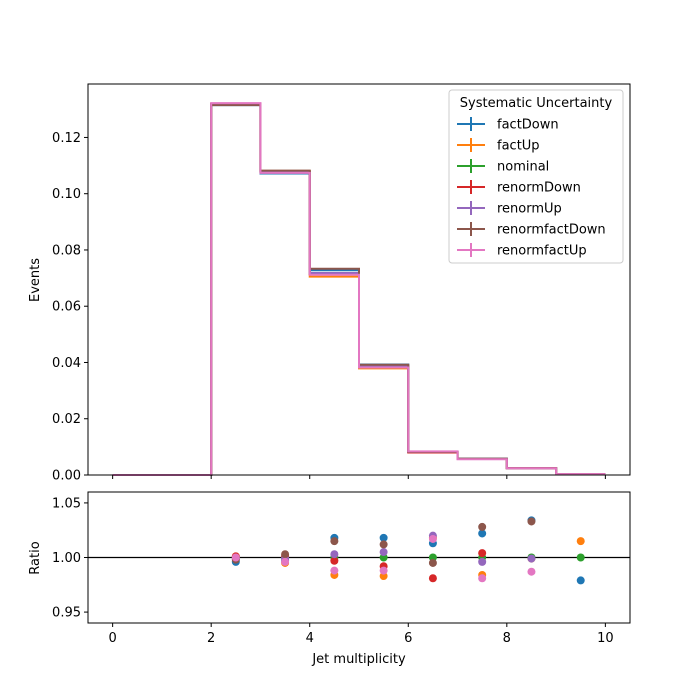  I want to click on ratio-y-axis-ticks: 0.95 1.00 1.05, so click(70, 558).